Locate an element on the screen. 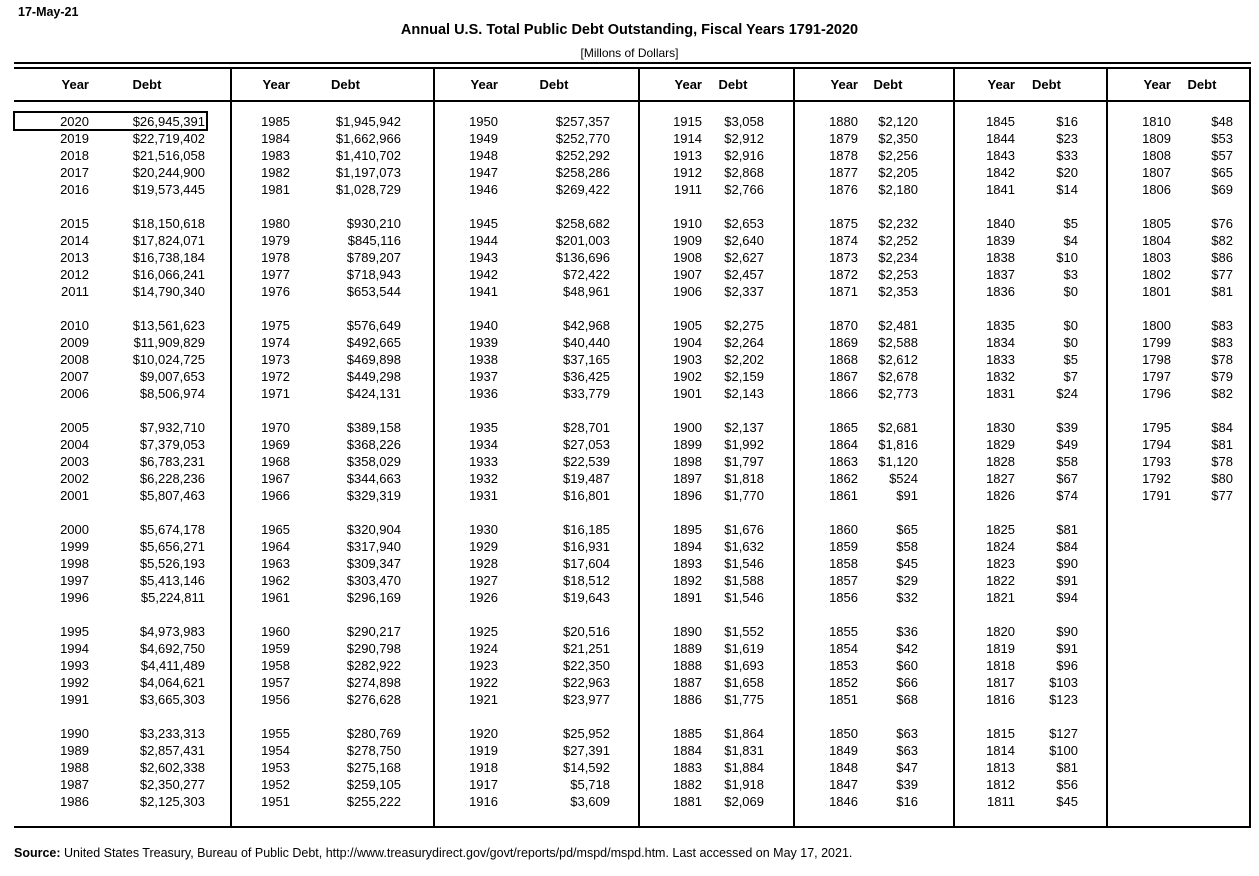 The height and width of the screenshot is (876, 1259). debt-cell: $3,233,313 is located at coordinates (172, 733).